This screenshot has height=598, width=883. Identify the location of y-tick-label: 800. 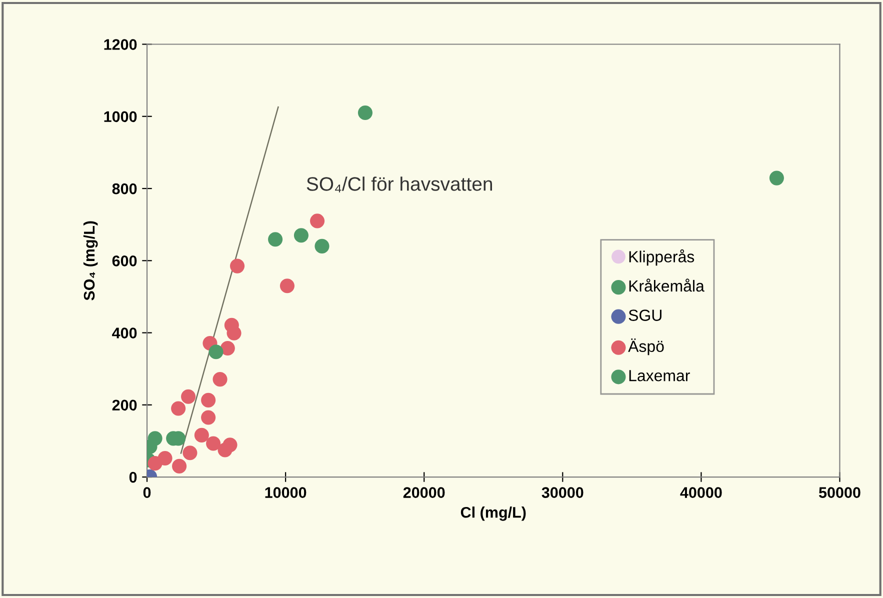
(124, 188).